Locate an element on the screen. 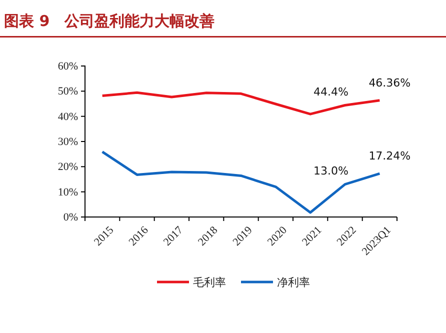 The height and width of the screenshot is (333, 446). y-tick-label: 0% is located at coordinates (70, 218).